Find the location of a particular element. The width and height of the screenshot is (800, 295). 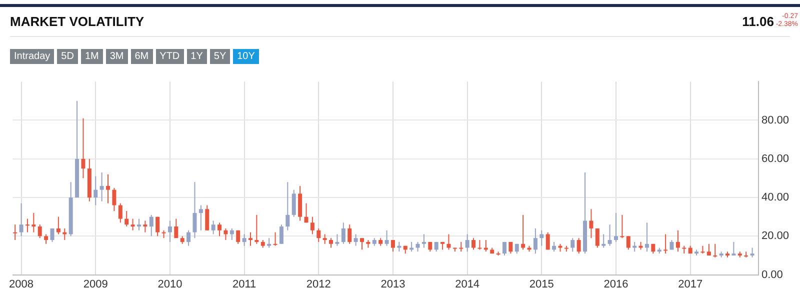

y-tick-label: 80.00 is located at coordinates (775, 120).